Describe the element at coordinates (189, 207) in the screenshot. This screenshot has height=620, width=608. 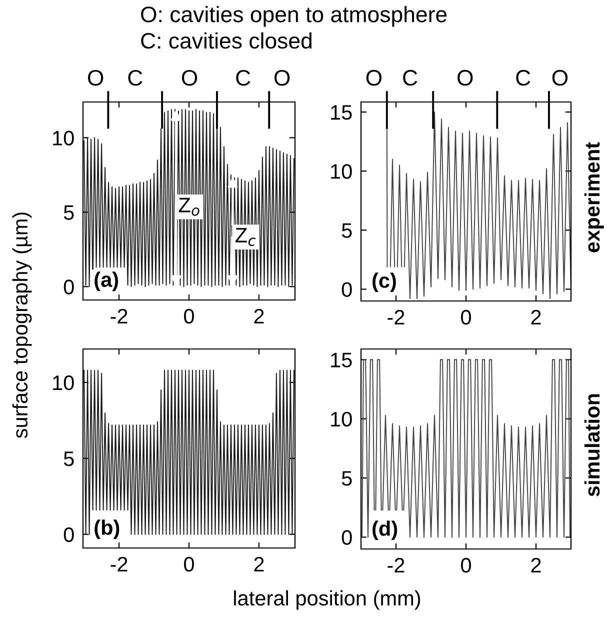
I see `annotation: Z$_{o}$` at that location.